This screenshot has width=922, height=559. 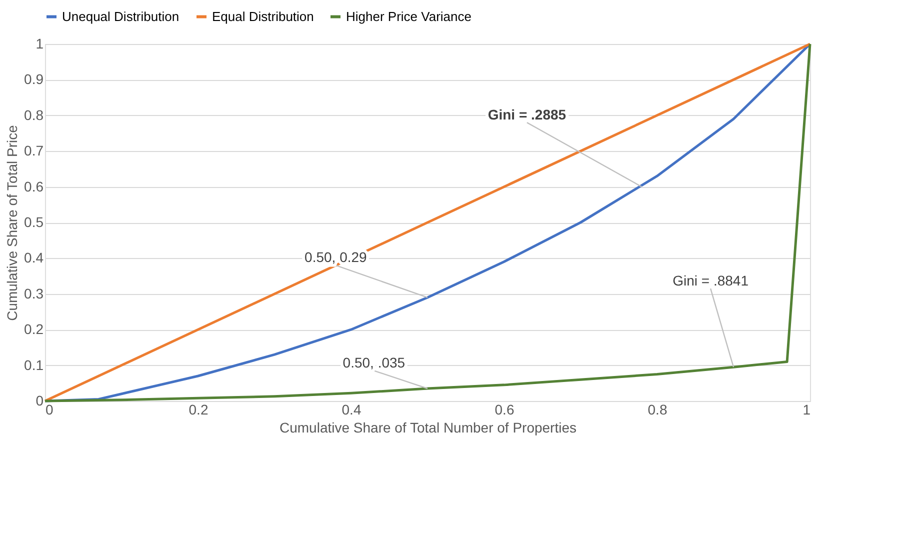 I want to click on annotation: Gini = .8841, so click(x=710, y=280).